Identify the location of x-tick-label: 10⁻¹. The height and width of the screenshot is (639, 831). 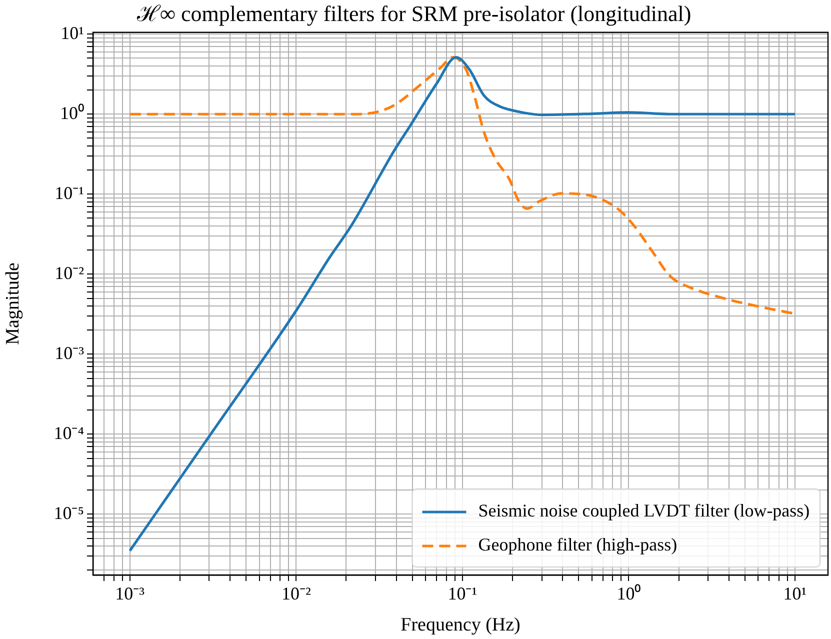
(463, 594).